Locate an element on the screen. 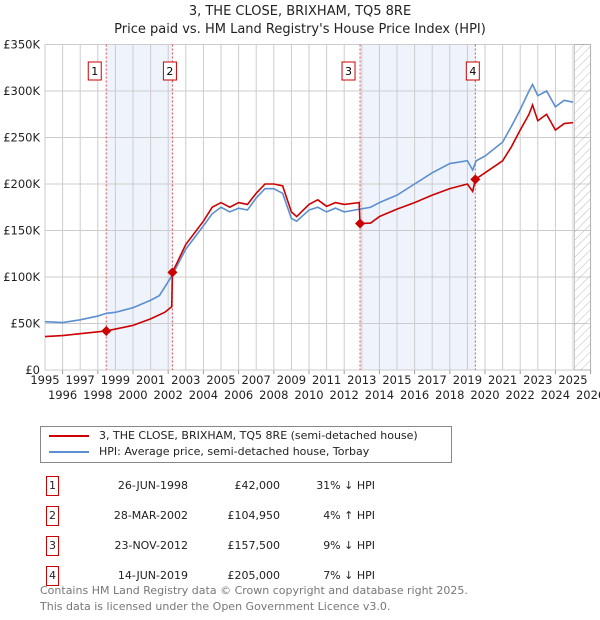 Image resolution: width=600 pixels, height=620 pixels. x-tick-label: 2009 is located at coordinates (291, 380).